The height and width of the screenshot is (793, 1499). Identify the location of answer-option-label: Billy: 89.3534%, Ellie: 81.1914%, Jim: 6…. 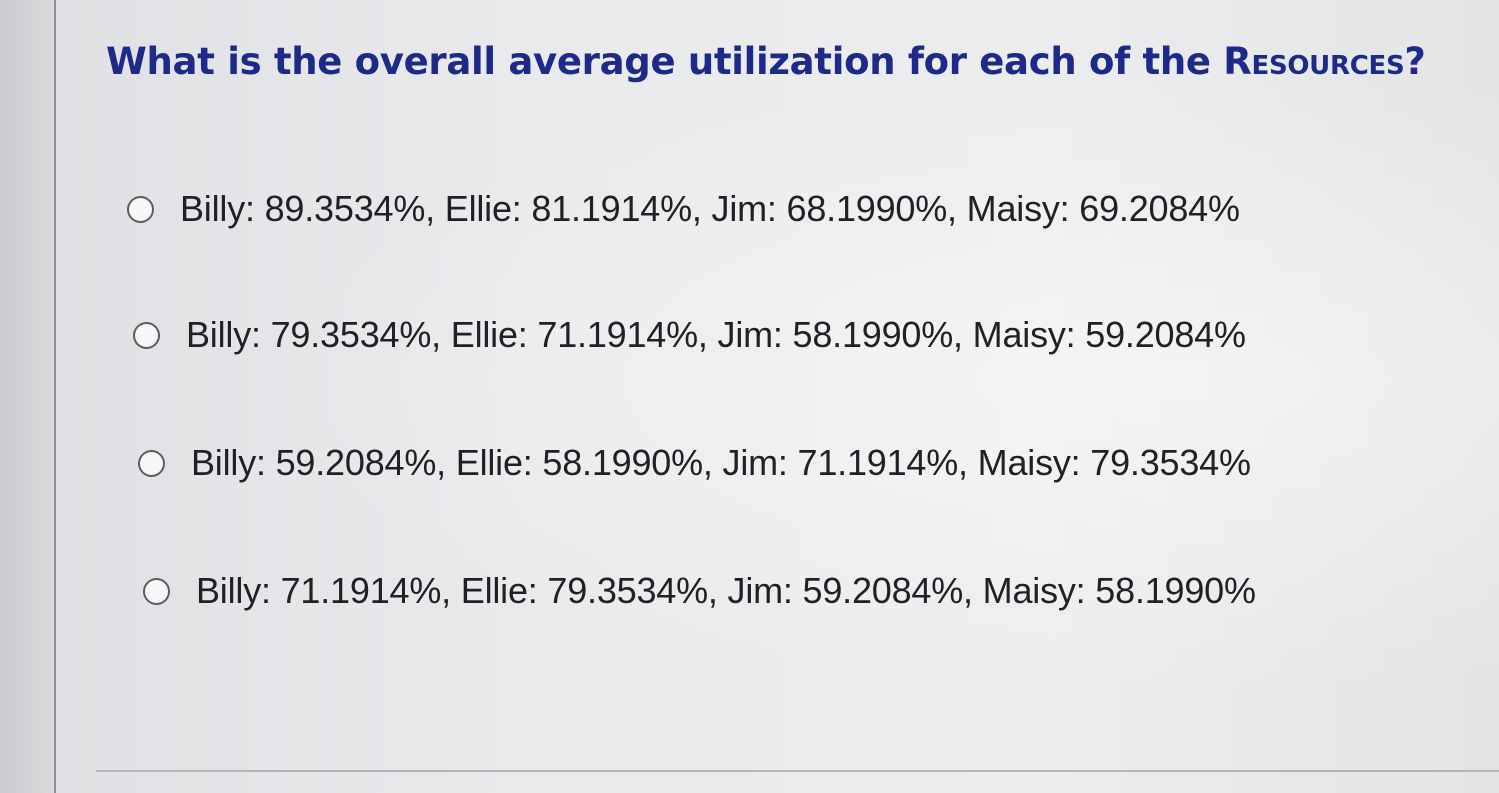
(710, 208).